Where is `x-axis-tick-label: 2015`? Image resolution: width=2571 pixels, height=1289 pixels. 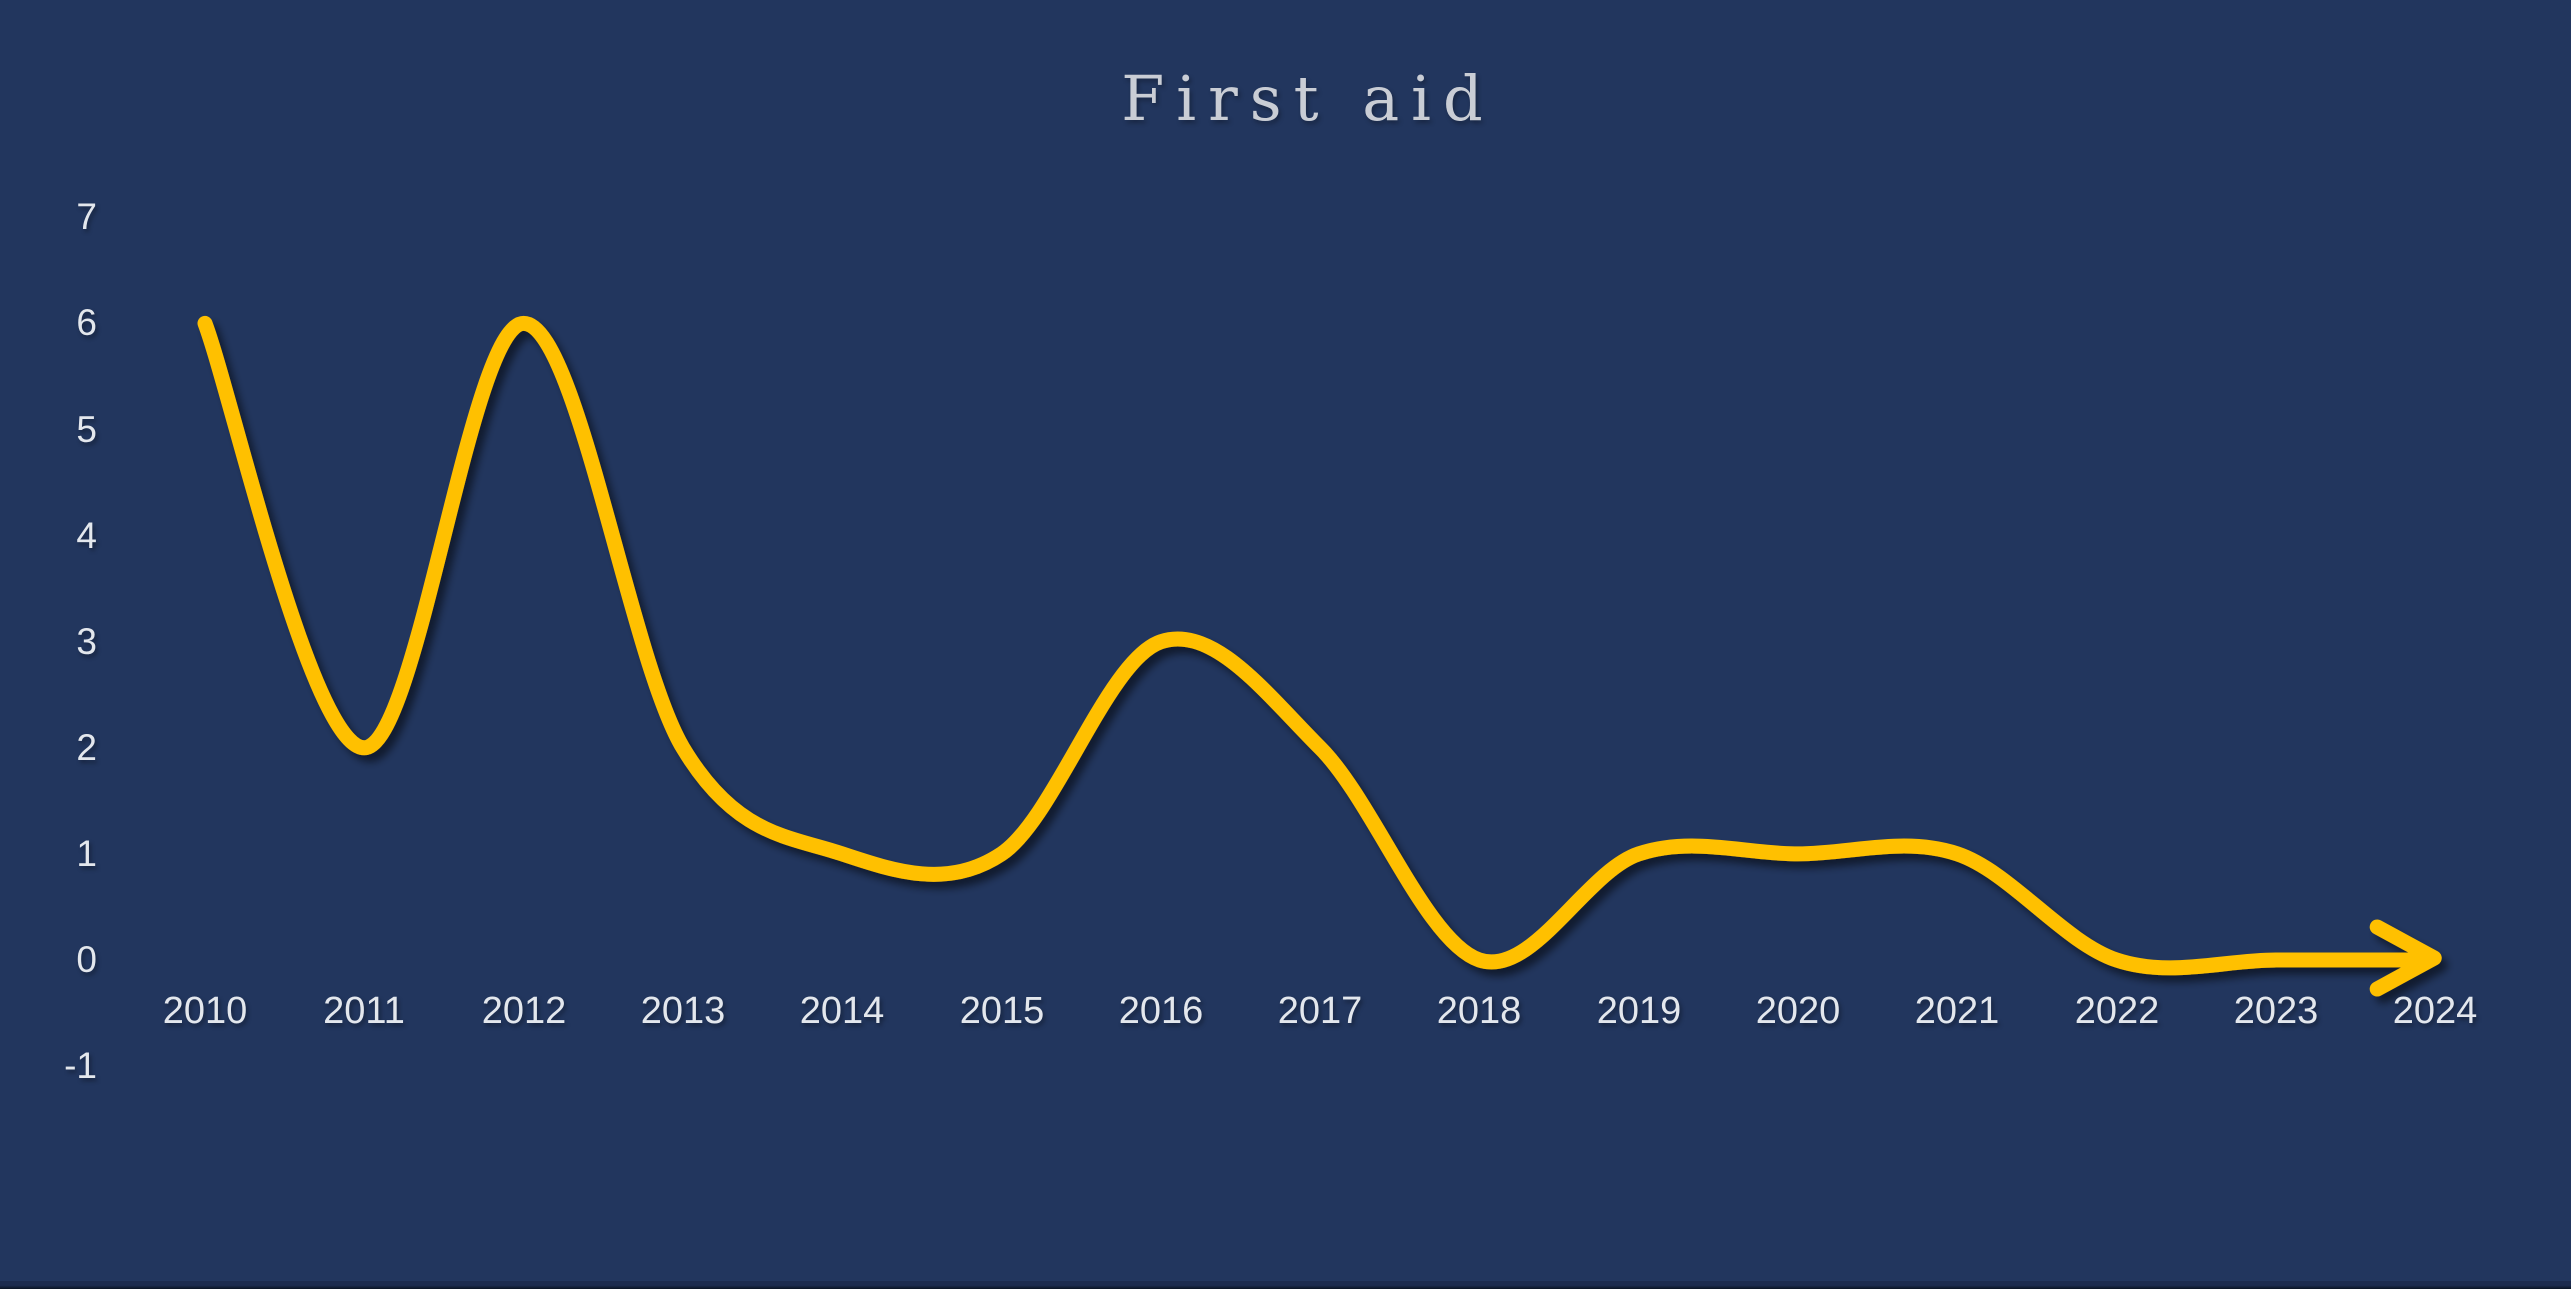
x-axis-tick-label: 2015 is located at coordinates (1002, 1011).